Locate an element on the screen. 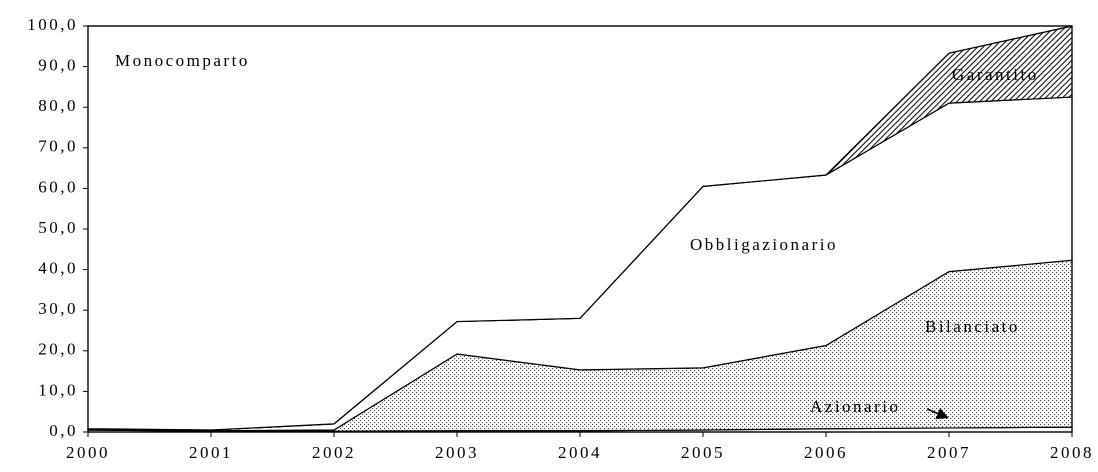 This screenshot has width=1098, height=472. x-tick-label: 2000 is located at coordinates (88, 452).